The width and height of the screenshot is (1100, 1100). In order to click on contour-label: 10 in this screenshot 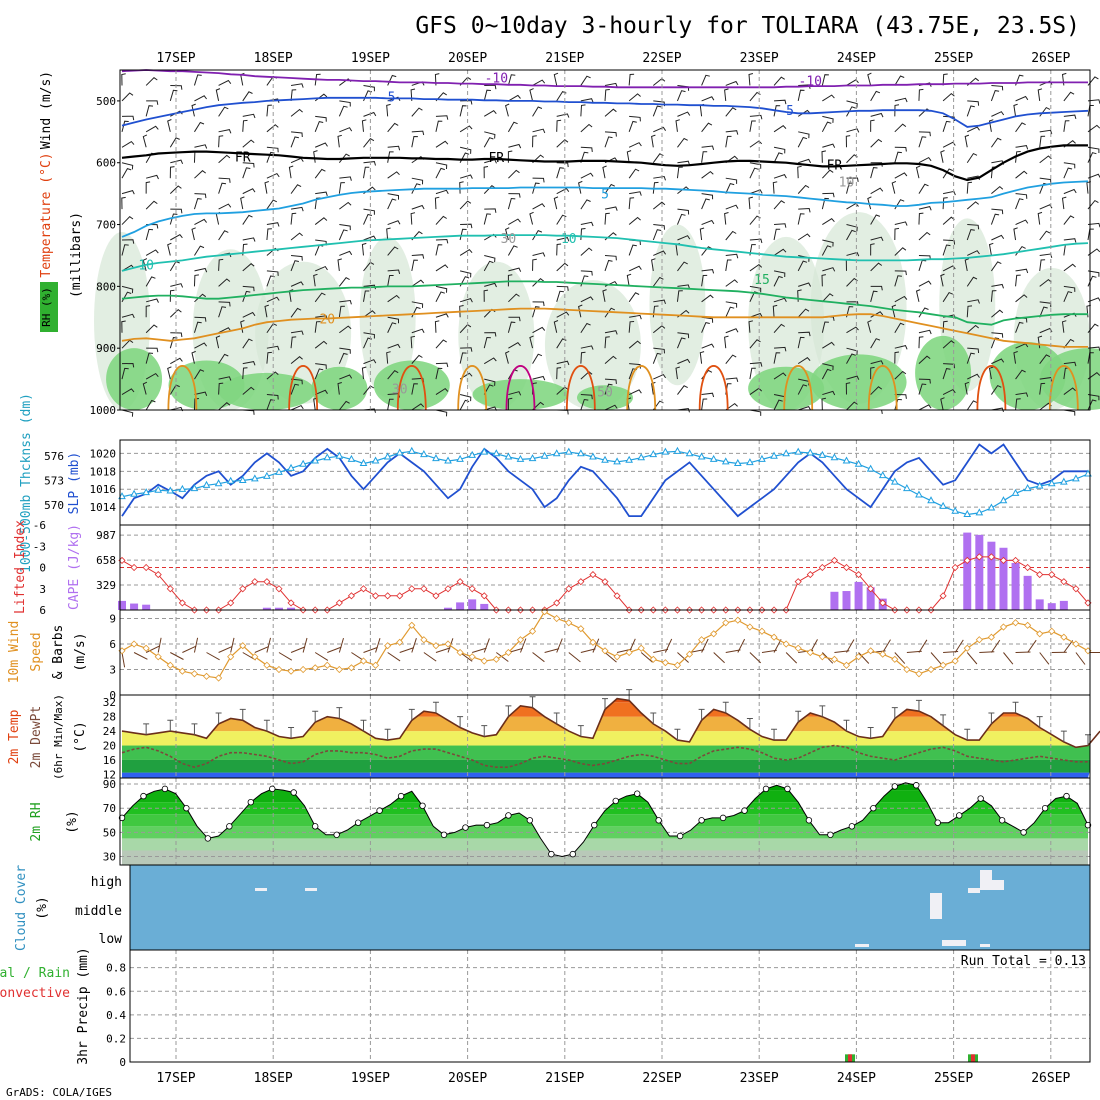, I will do `click(146, 266)`.